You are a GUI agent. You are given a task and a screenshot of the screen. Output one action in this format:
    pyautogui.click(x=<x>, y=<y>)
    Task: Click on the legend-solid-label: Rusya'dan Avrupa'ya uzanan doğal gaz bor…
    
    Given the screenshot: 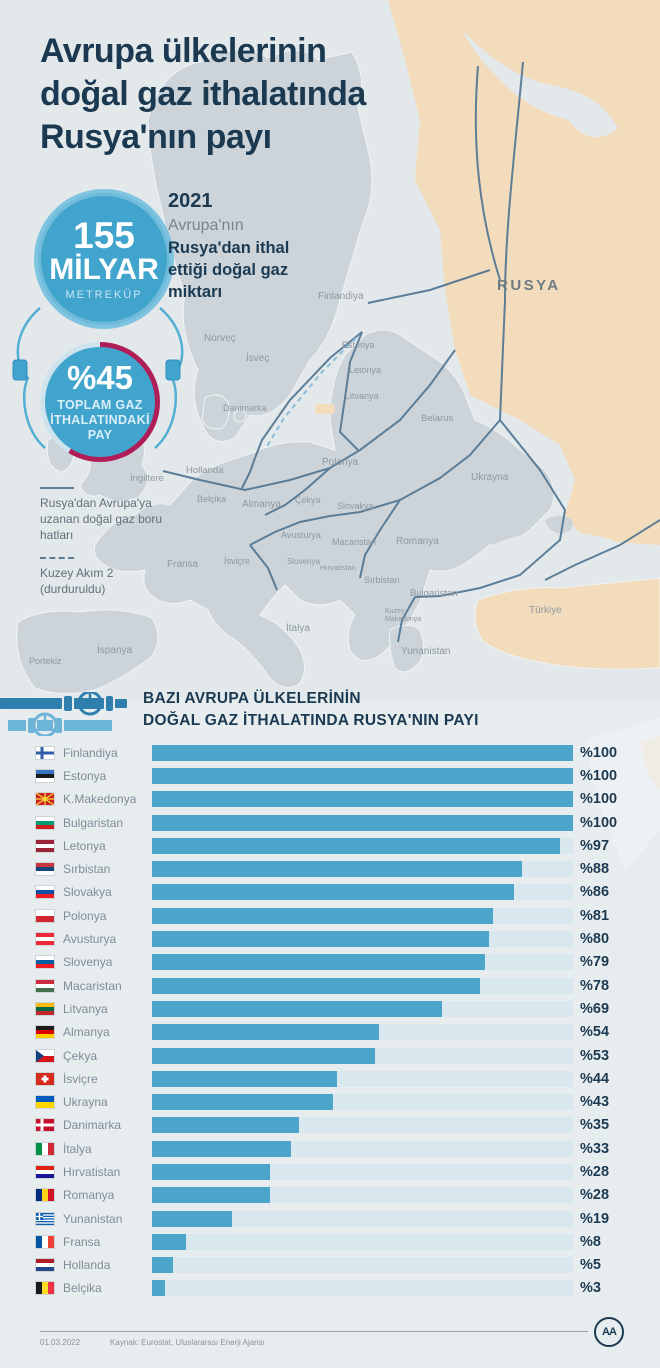 What is the action you would take?
    pyautogui.click(x=101, y=519)
    